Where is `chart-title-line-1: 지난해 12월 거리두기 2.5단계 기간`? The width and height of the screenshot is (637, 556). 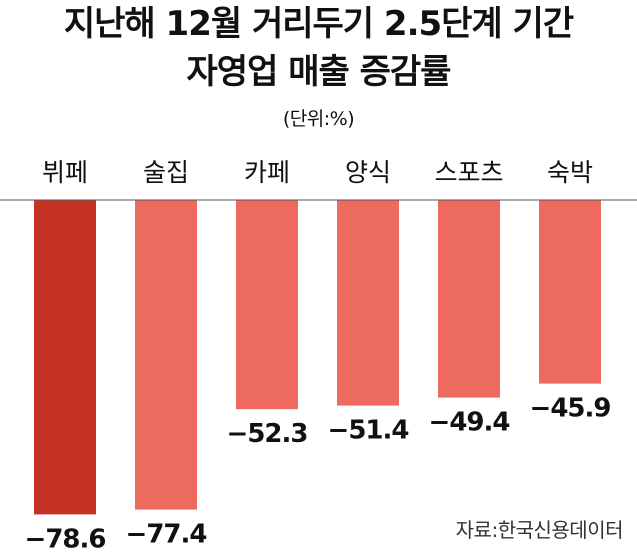
chart-title-line-1: 지난해 12월 거리두기 2.5단계 기간 is located at coordinates (318, 24).